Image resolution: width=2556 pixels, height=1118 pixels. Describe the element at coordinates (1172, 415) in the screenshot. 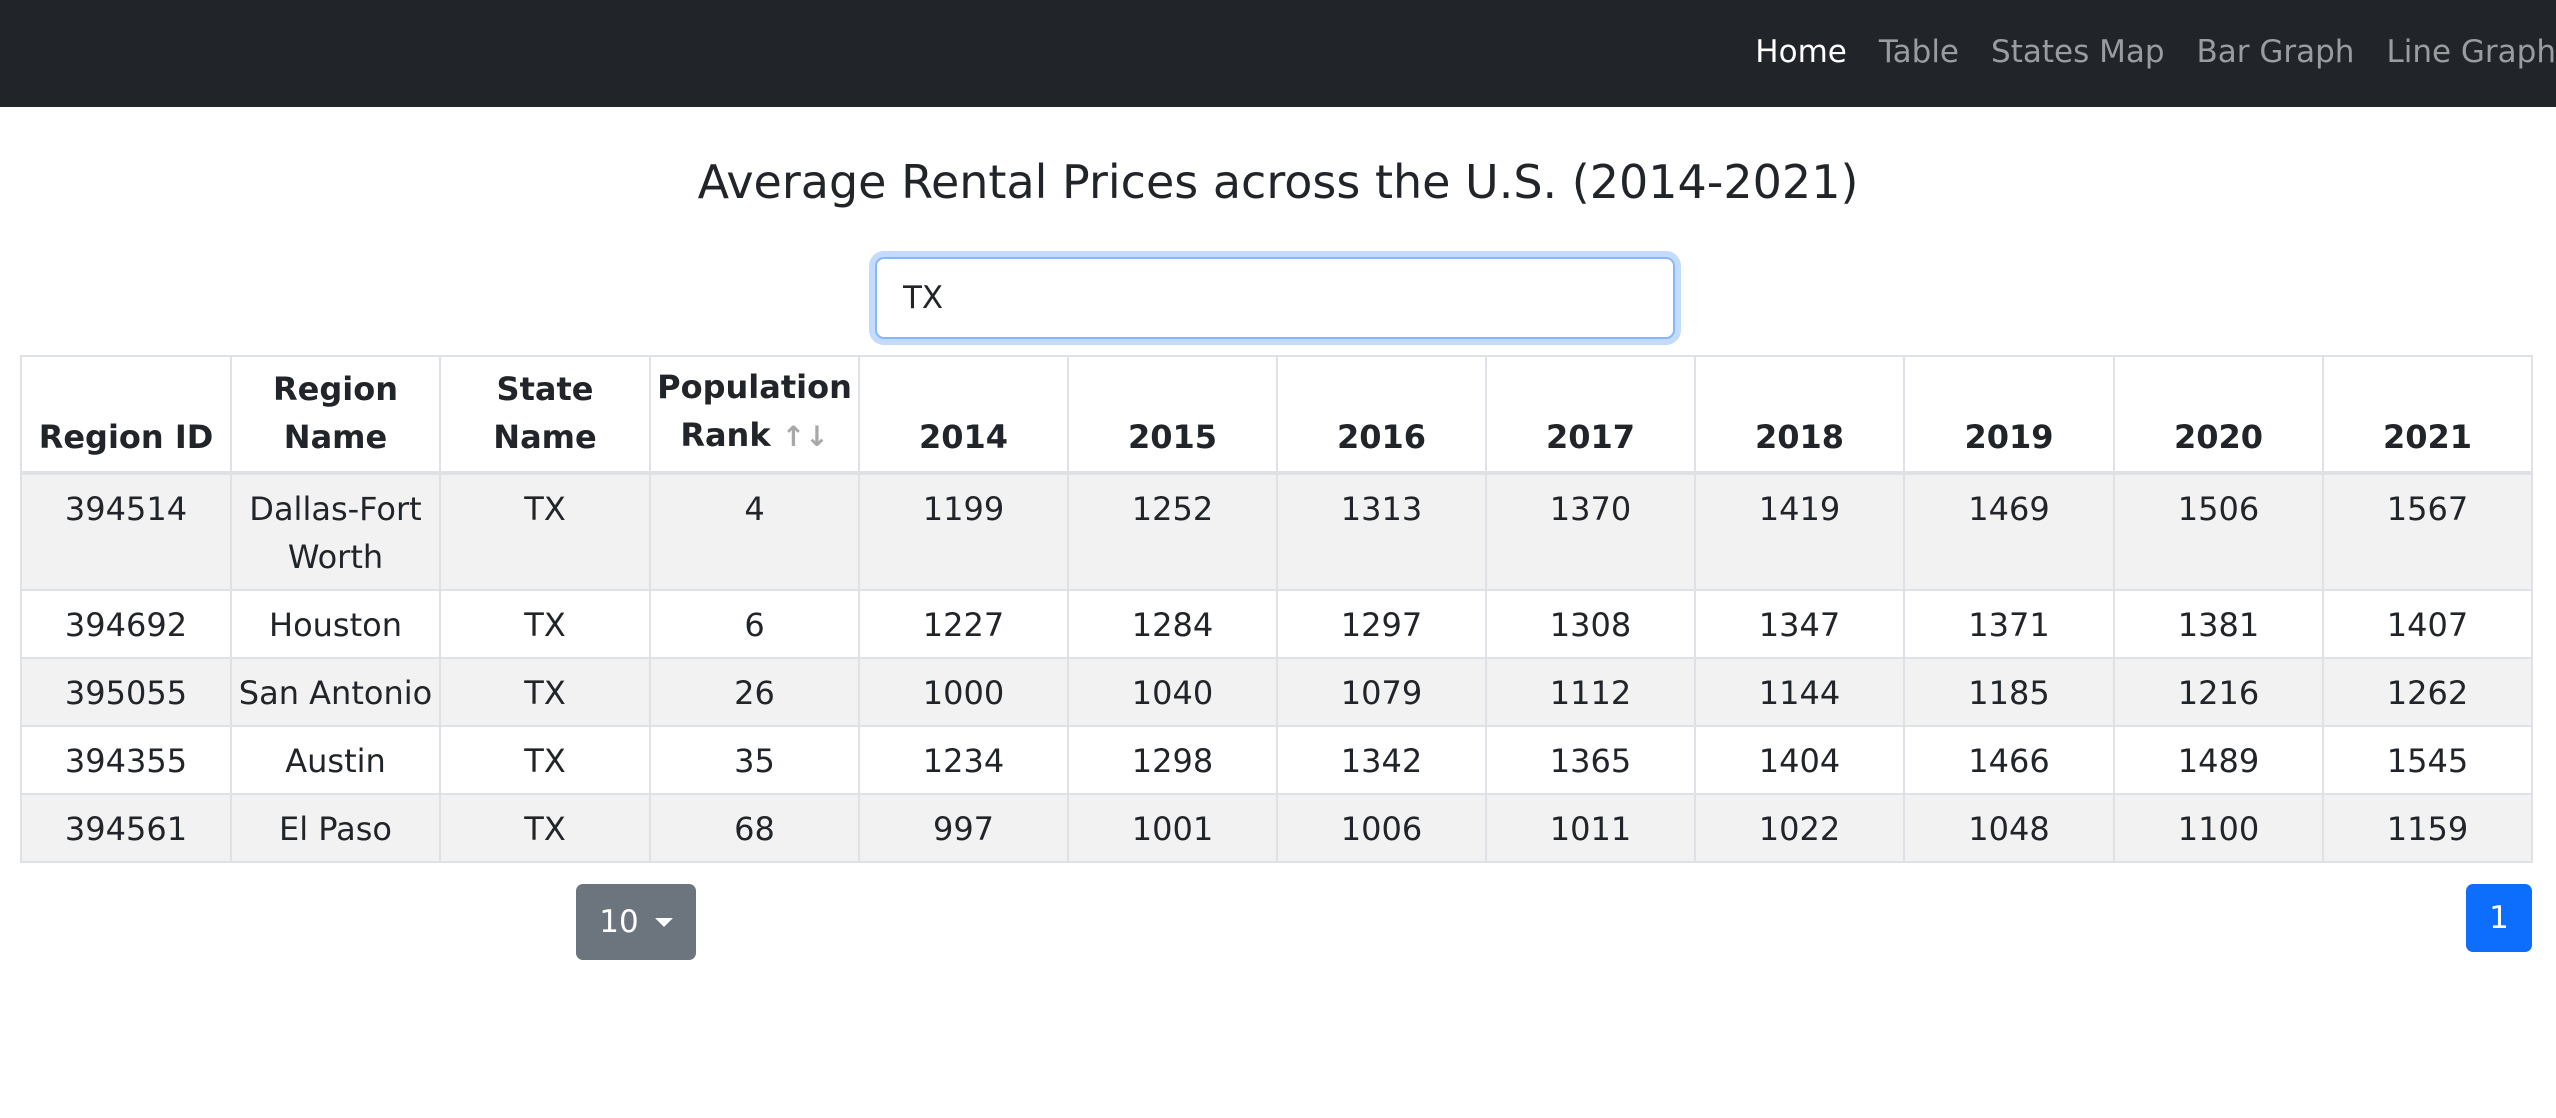

I see `header-year-2015: 2015` at that location.